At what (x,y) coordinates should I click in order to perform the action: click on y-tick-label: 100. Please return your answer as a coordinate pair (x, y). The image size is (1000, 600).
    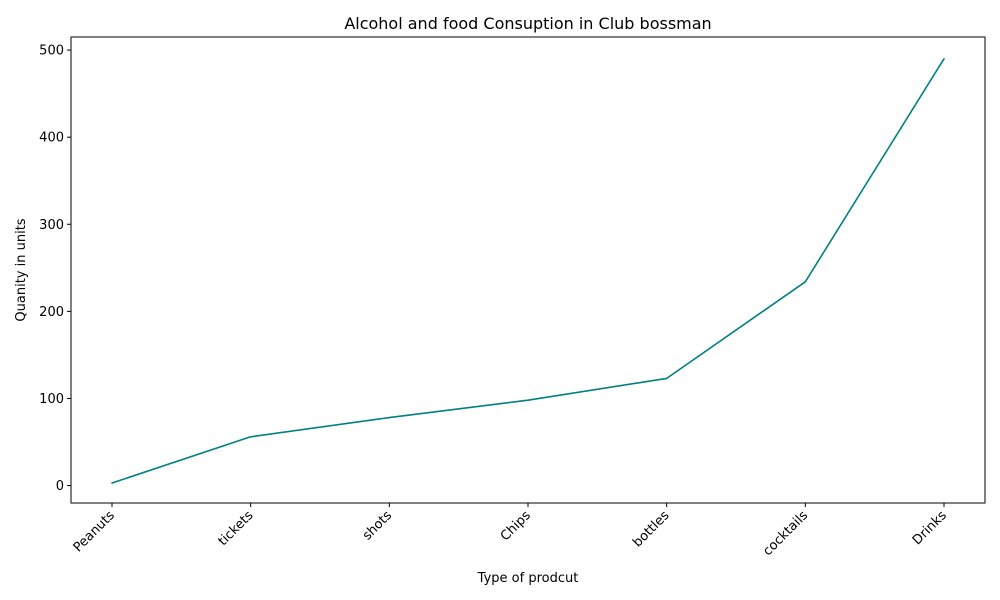
    Looking at the image, I should click on (51, 399).